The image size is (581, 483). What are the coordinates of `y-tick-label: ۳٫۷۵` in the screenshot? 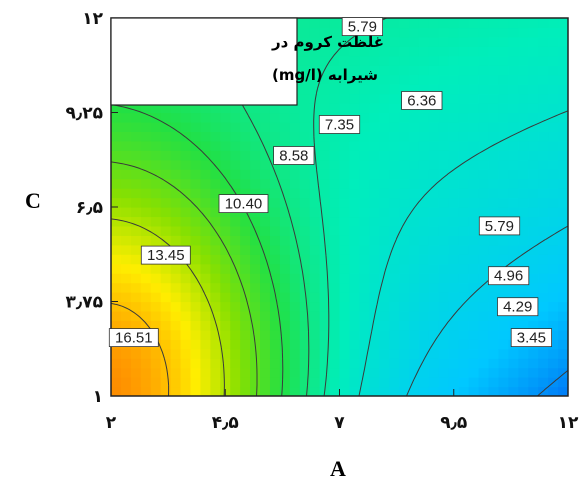 It's located at (84, 303).